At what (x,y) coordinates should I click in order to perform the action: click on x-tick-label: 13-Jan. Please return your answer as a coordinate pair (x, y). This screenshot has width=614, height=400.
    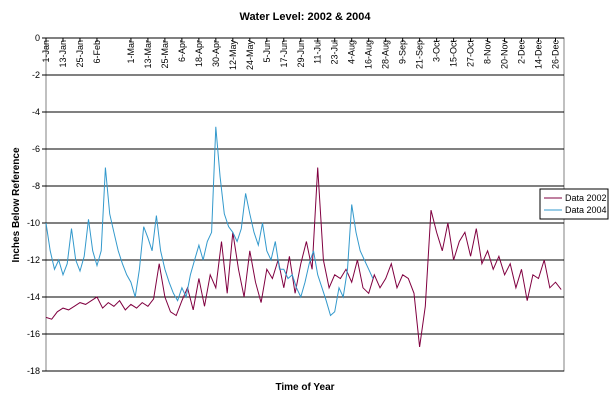
    Looking at the image, I should click on (63, 54).